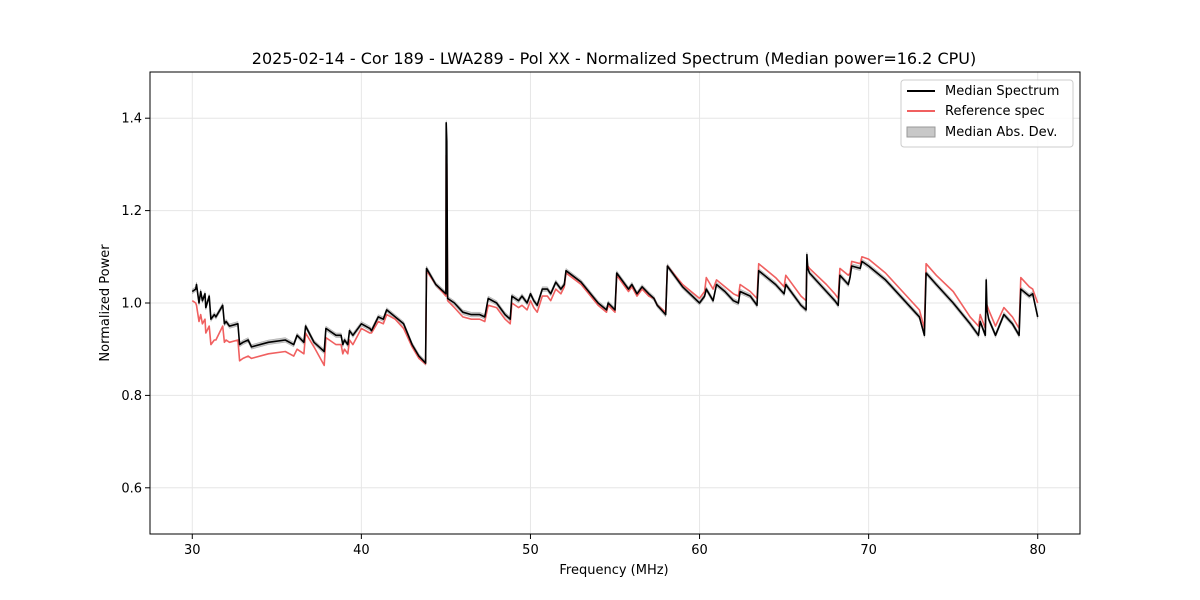 Image resolution: width=1200 pixels, height=600 pixels. Describe the element at coordinates (131, 396) in the screenshot. I see `y-tick-label: 0.8` at that location.